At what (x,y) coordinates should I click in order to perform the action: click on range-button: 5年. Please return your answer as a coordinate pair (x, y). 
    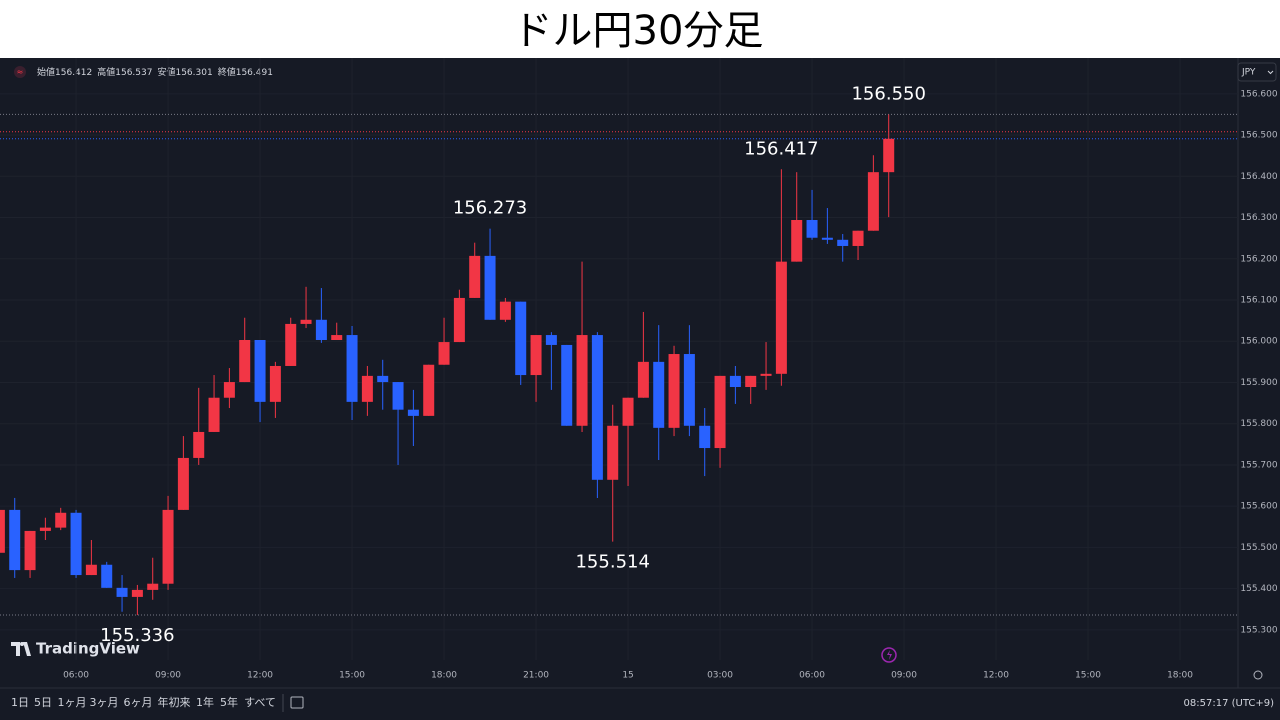
    Looking at the image, I should click on (229, 702).